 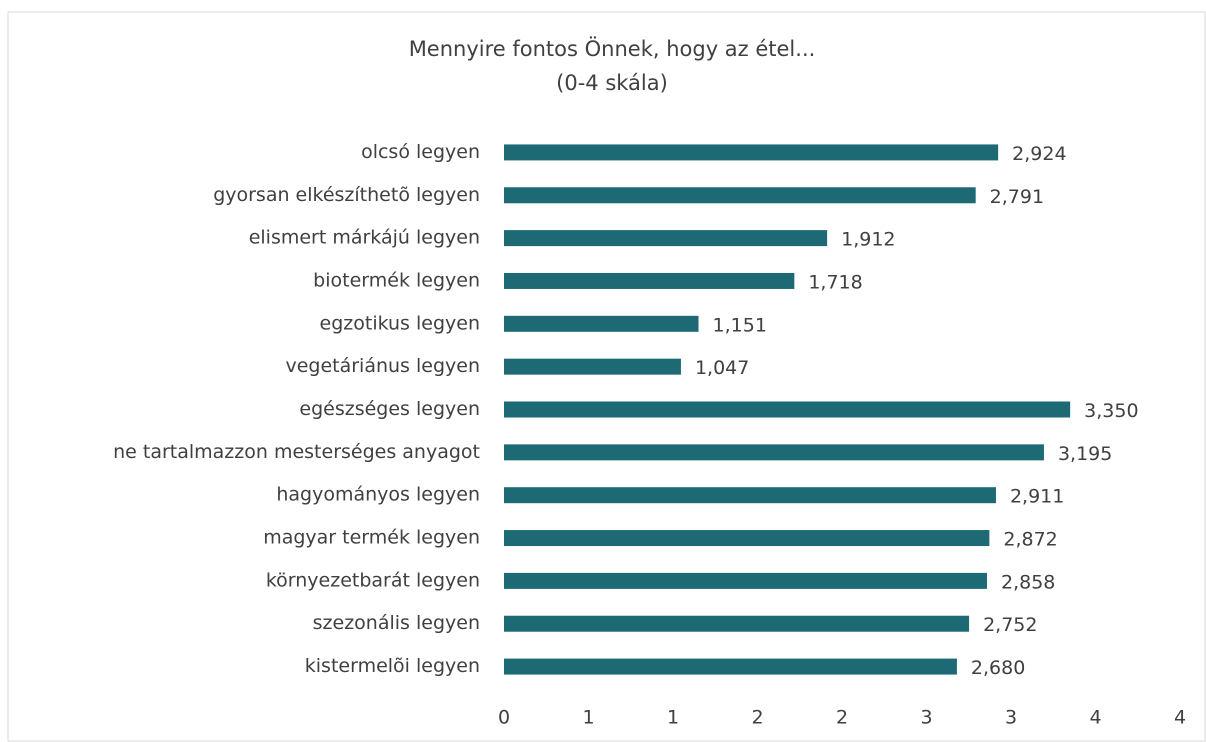 What do you see at coordinates (612, 83) in the screenshot?
I see `chart-subtitle: (0-4 skála)` at bounding box center [612, 83].